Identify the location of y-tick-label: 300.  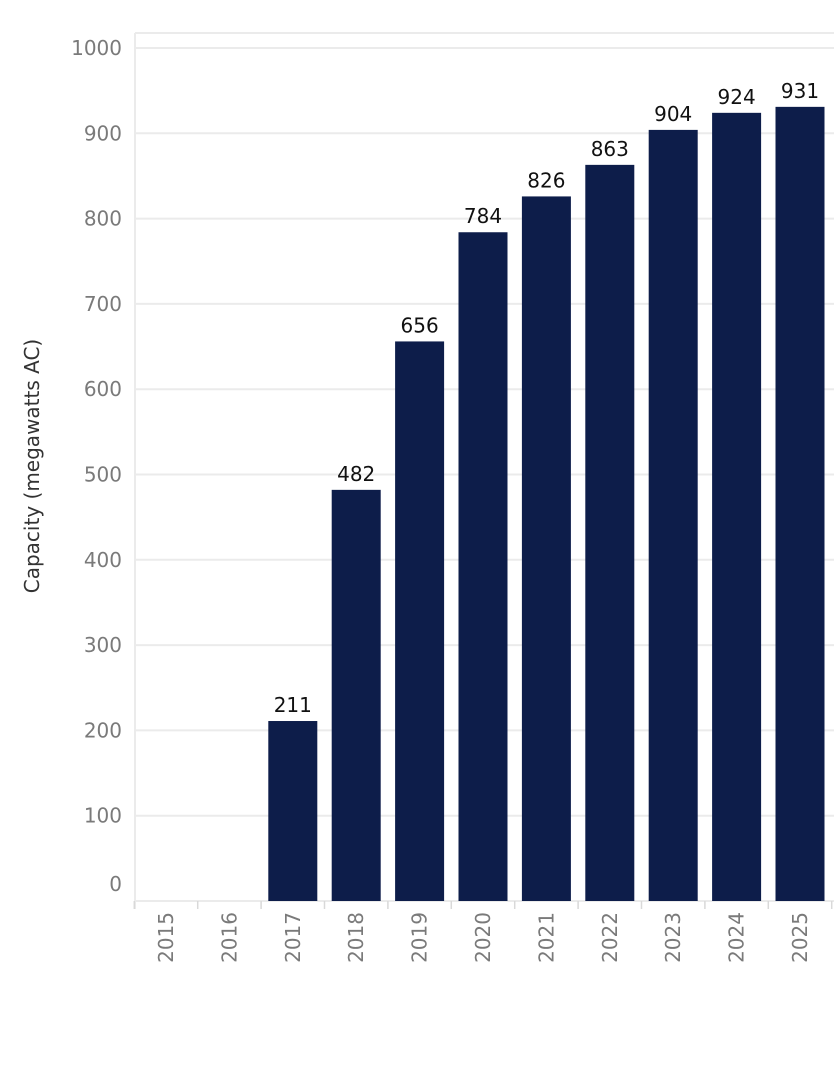
(103, 645).